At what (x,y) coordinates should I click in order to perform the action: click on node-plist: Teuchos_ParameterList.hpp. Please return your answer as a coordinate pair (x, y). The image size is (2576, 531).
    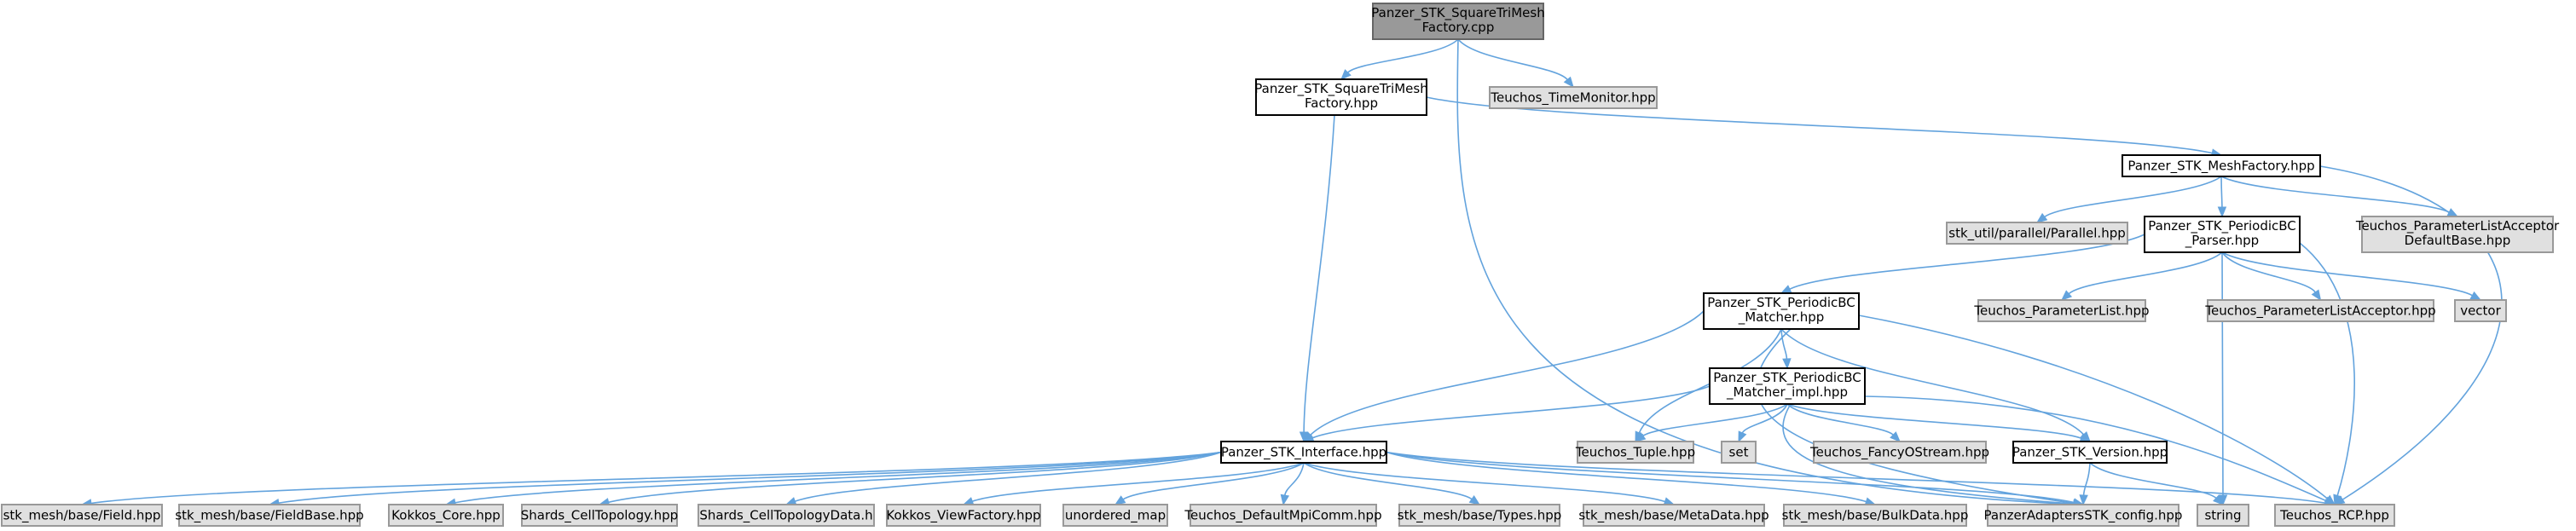
    Looking at the image, I should click on (2061, 310).